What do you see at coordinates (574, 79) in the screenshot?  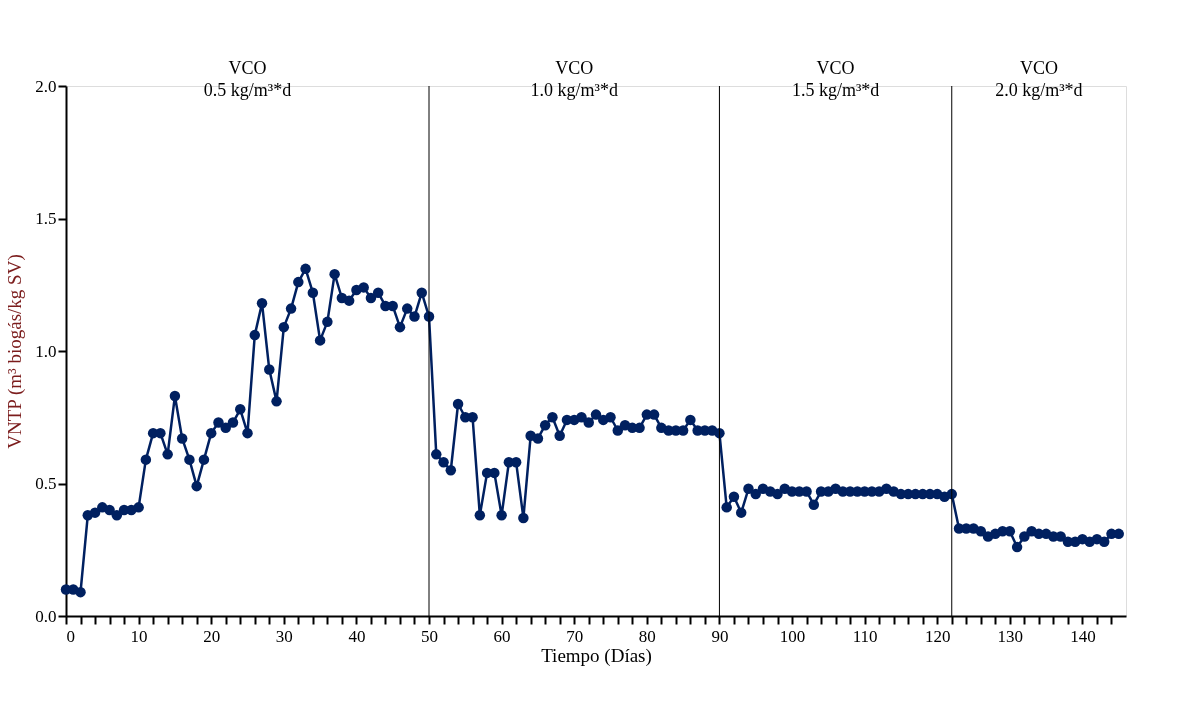 I see `annotation: VCO 1.0 kg/m³*d` at bounding box center [574, 79].